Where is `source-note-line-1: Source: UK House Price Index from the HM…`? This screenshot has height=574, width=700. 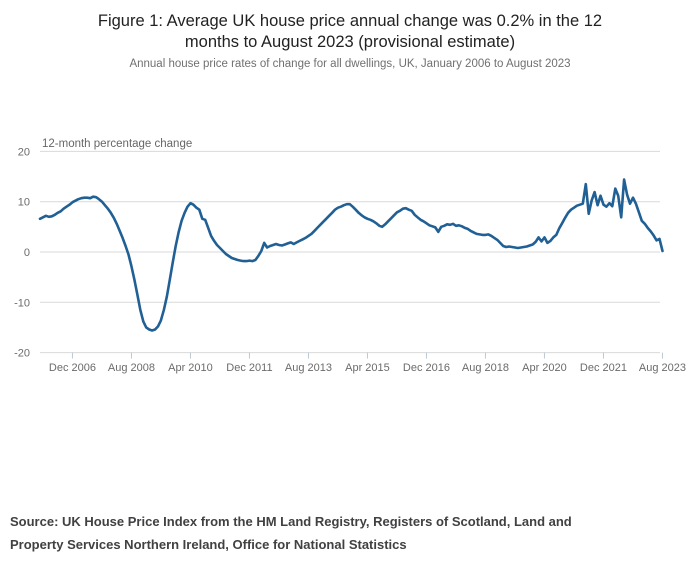
source-note-line-1: Source: UK House Price Index from the HM… is located at coordinates (291, 521).